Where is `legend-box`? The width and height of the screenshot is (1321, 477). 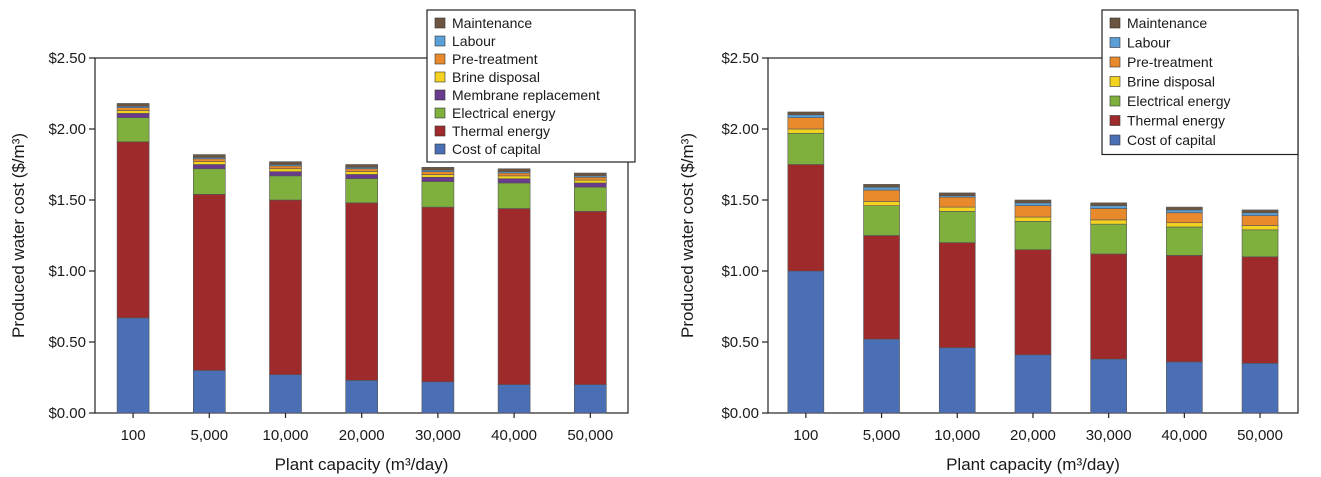
legend-box is located at coordinates (1200, 82).